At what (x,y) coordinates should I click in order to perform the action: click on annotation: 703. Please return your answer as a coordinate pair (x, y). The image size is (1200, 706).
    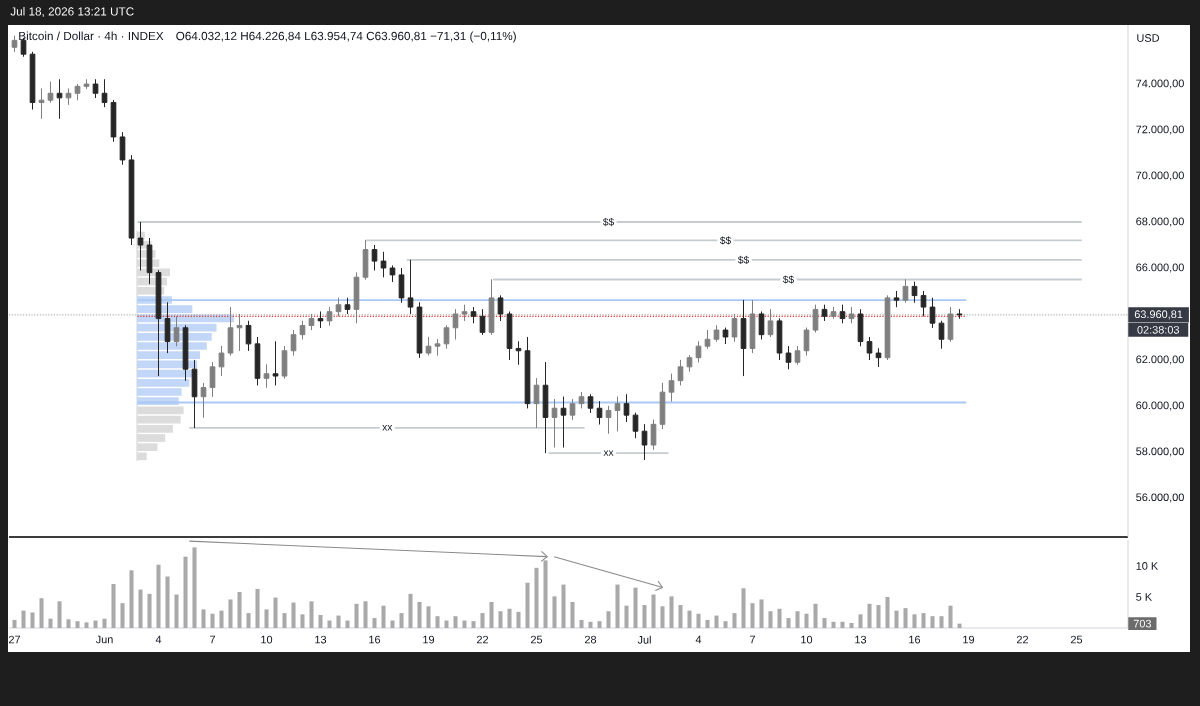
    Looking at the image, I should click on (1142, 623).